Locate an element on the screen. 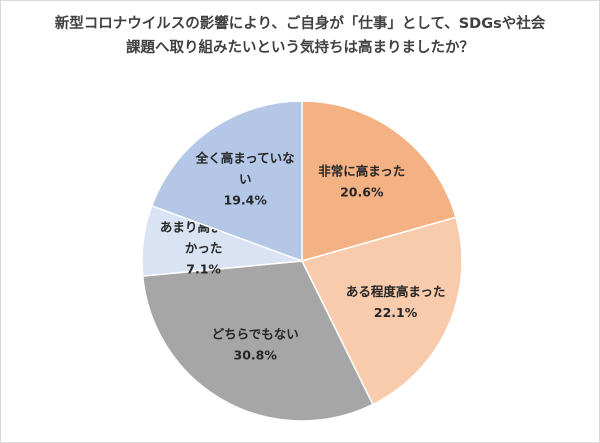  slice-category-label: 全く高まっていな is located at coordinates (245, 158).